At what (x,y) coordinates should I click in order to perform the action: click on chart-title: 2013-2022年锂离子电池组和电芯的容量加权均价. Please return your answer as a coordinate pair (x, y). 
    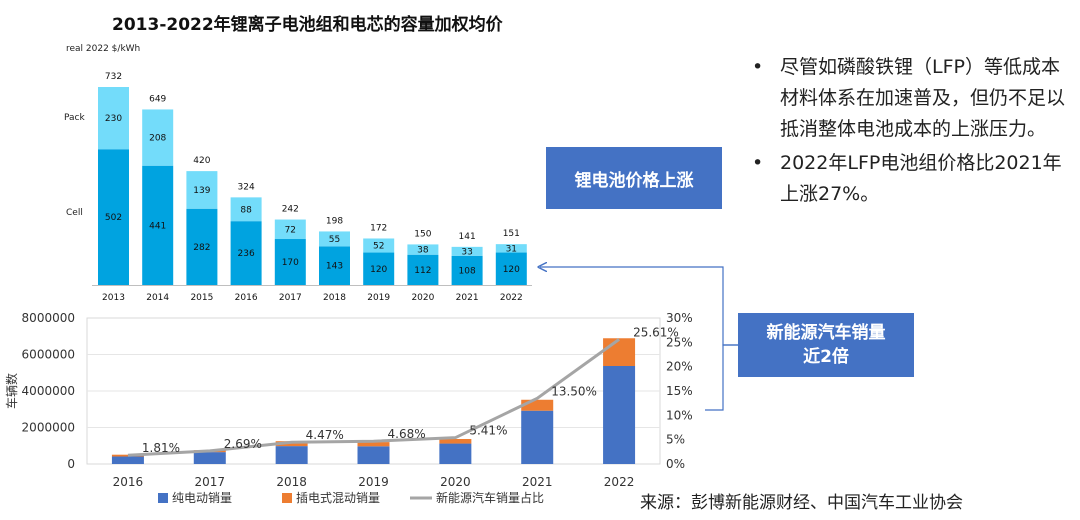
    Looking at the image, I should click on (307, 25).